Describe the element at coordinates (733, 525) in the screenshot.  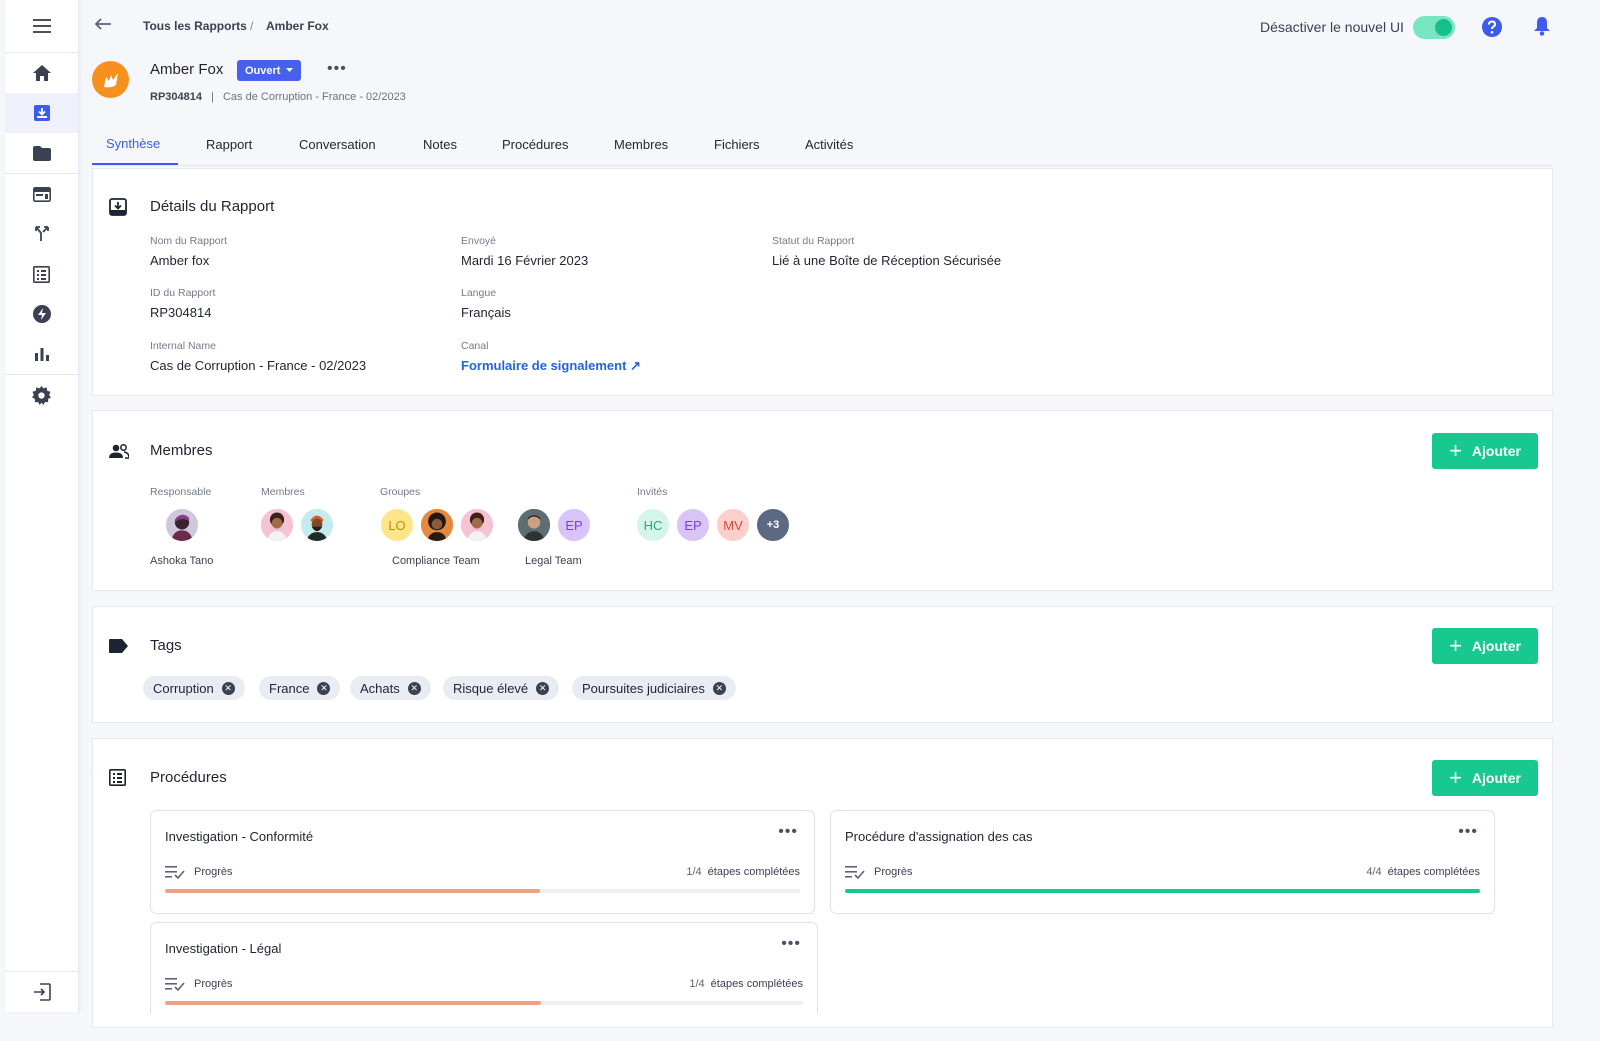
I see `invited-avatar: MV` at that location.